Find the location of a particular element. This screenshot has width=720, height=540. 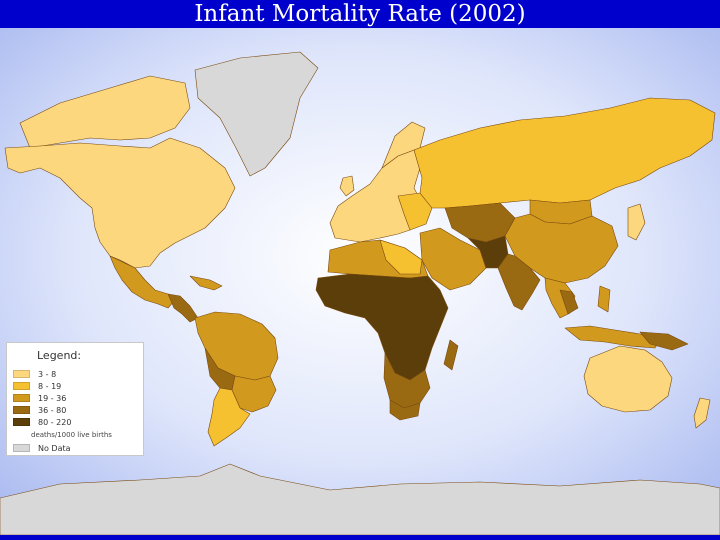

region-australia is located at coordinates (628, 379).